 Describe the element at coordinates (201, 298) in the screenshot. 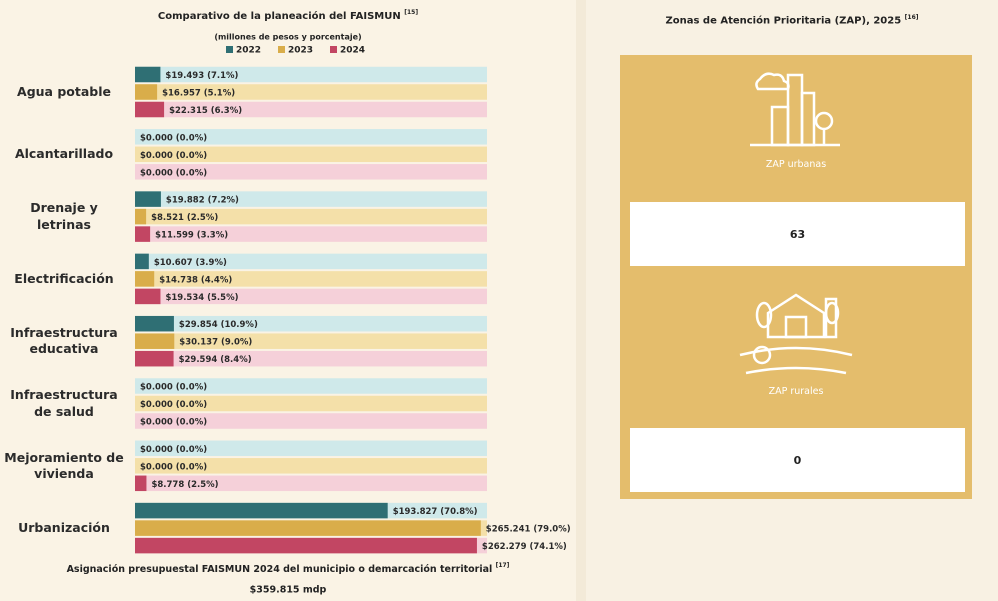

I see `value-label: $19.534 (5.5%)` at that location.